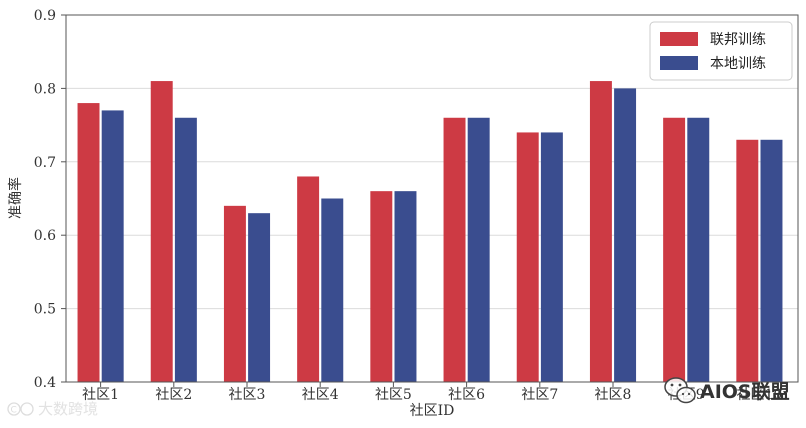  What do you see at coordinates (466, 395) in the screenshot?
I see `x-tick-label: 社区6` at bounding box center [466, 395].